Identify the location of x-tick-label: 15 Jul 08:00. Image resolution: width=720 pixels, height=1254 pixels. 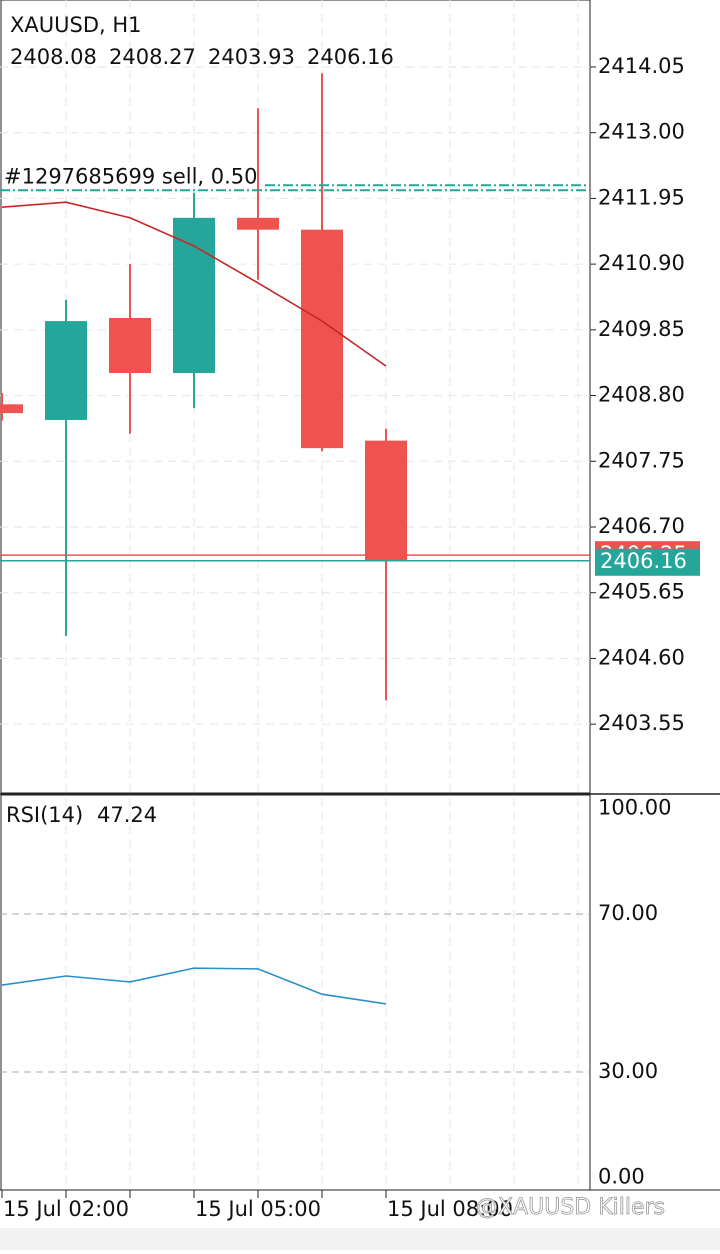
(450, 1209).